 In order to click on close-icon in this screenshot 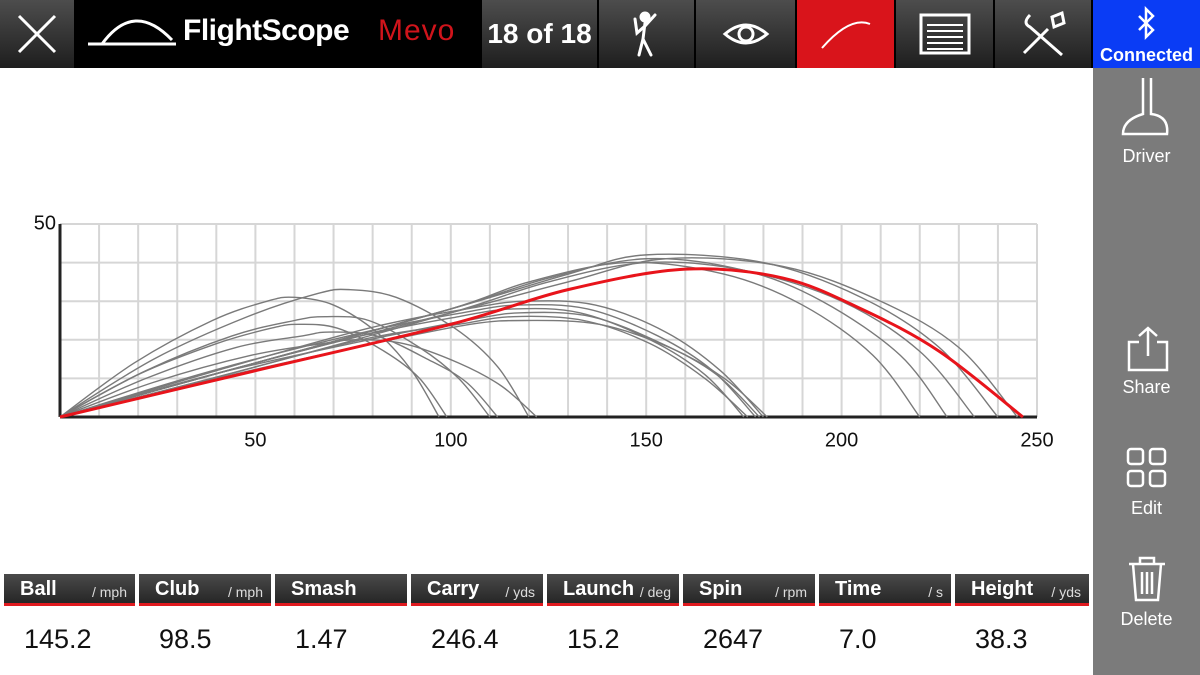, I will do `click(37, 34)`.